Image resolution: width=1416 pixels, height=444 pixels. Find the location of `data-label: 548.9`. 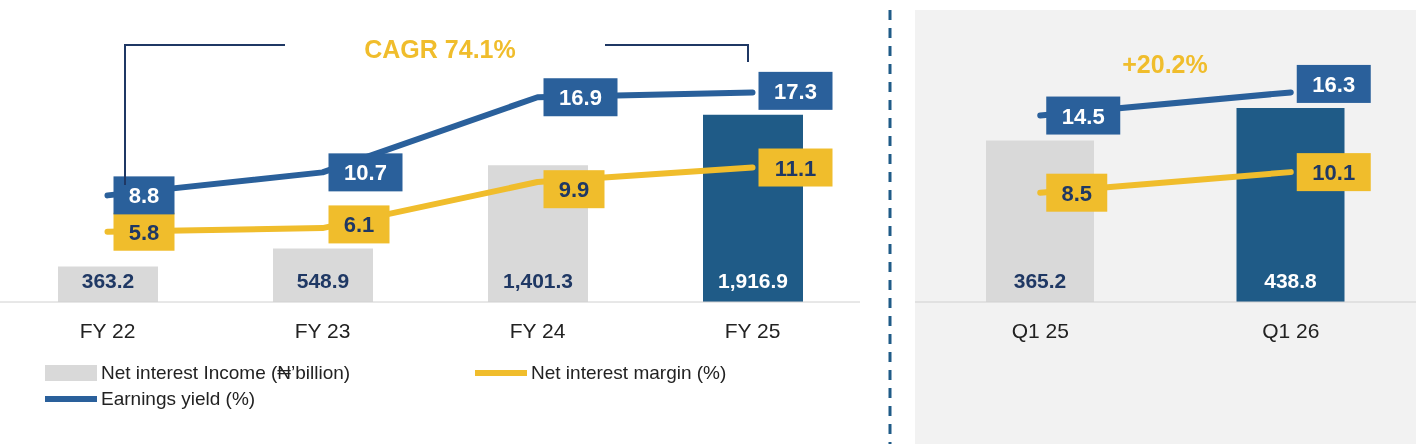

data-label: 548.9 is located at coordinates (323, 280).